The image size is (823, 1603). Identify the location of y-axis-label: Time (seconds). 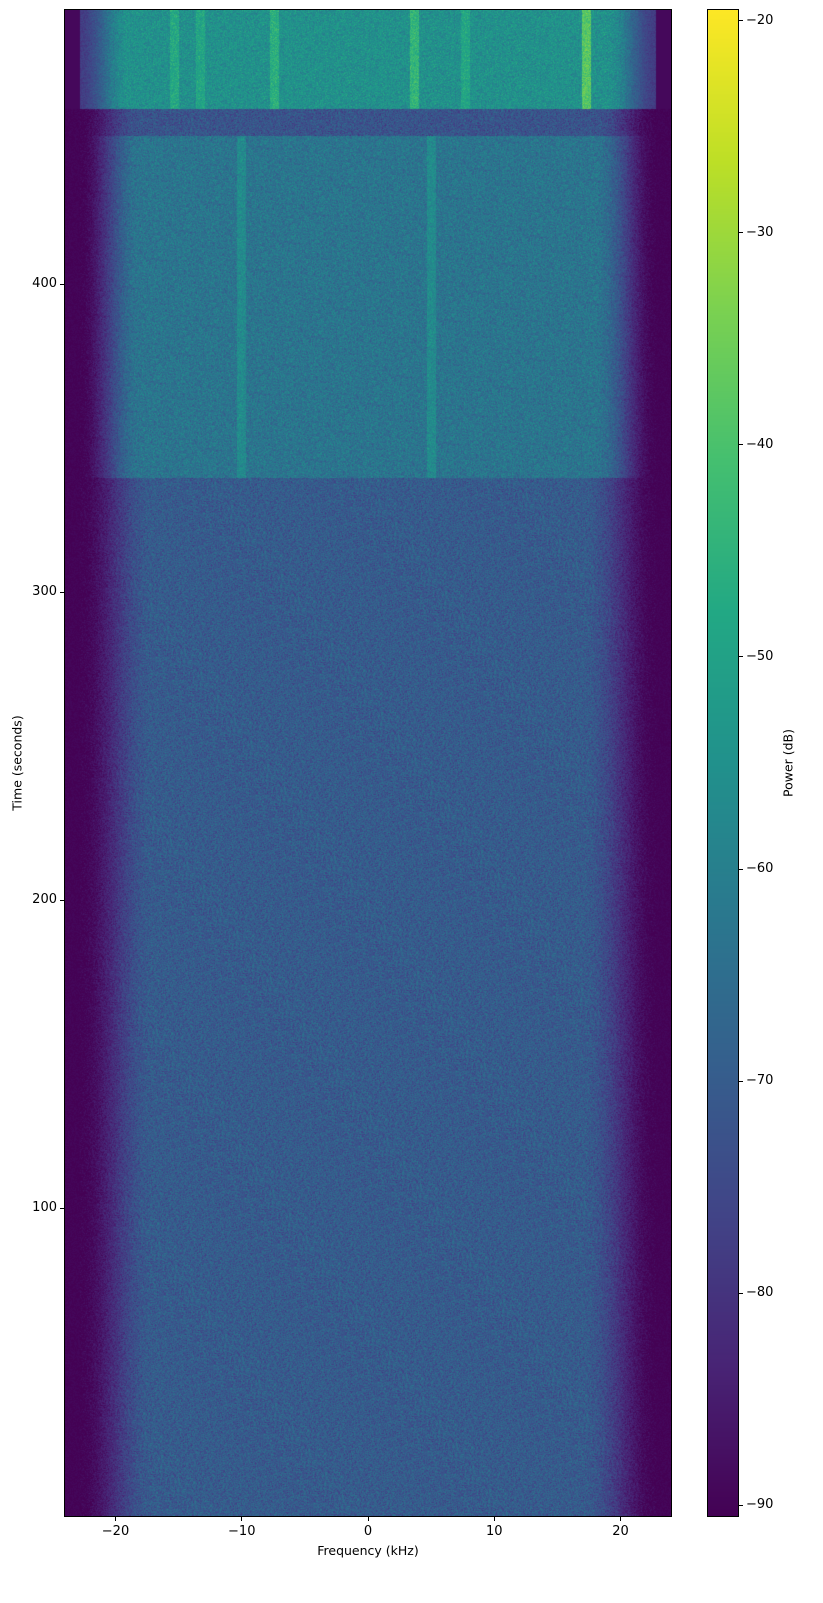
(17, 763).